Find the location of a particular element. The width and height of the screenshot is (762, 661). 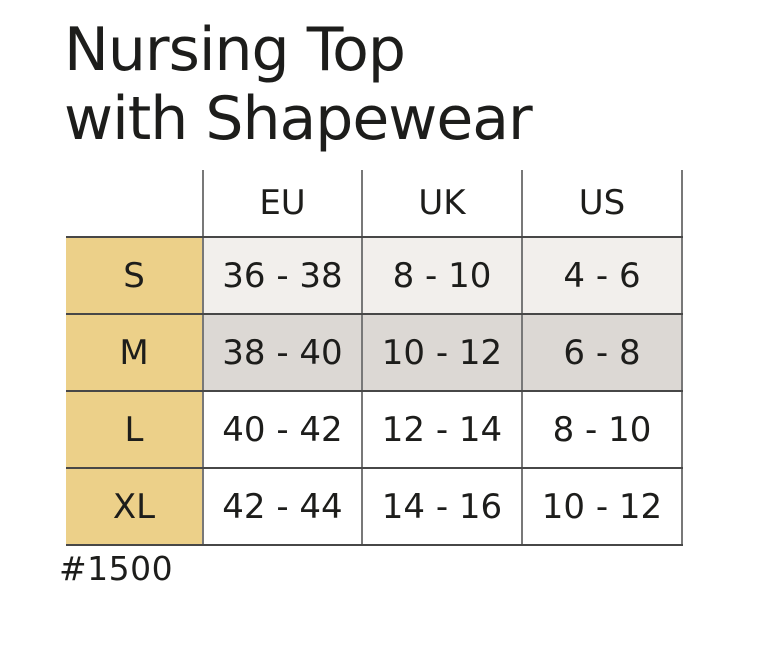

model-number: #1500 is located at coordinates (116, 568).